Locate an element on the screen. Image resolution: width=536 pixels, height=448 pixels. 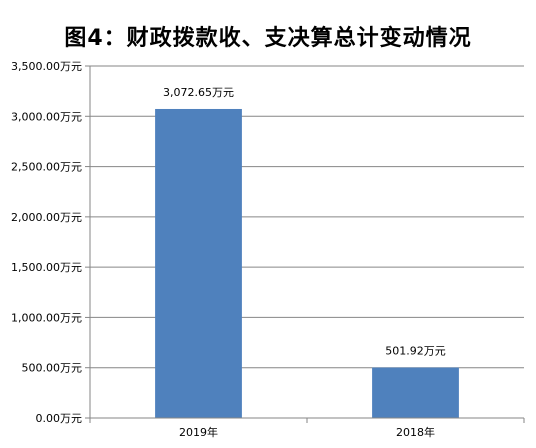
y-tick-label: 0.00万元 is located at coordinates (59, 418).